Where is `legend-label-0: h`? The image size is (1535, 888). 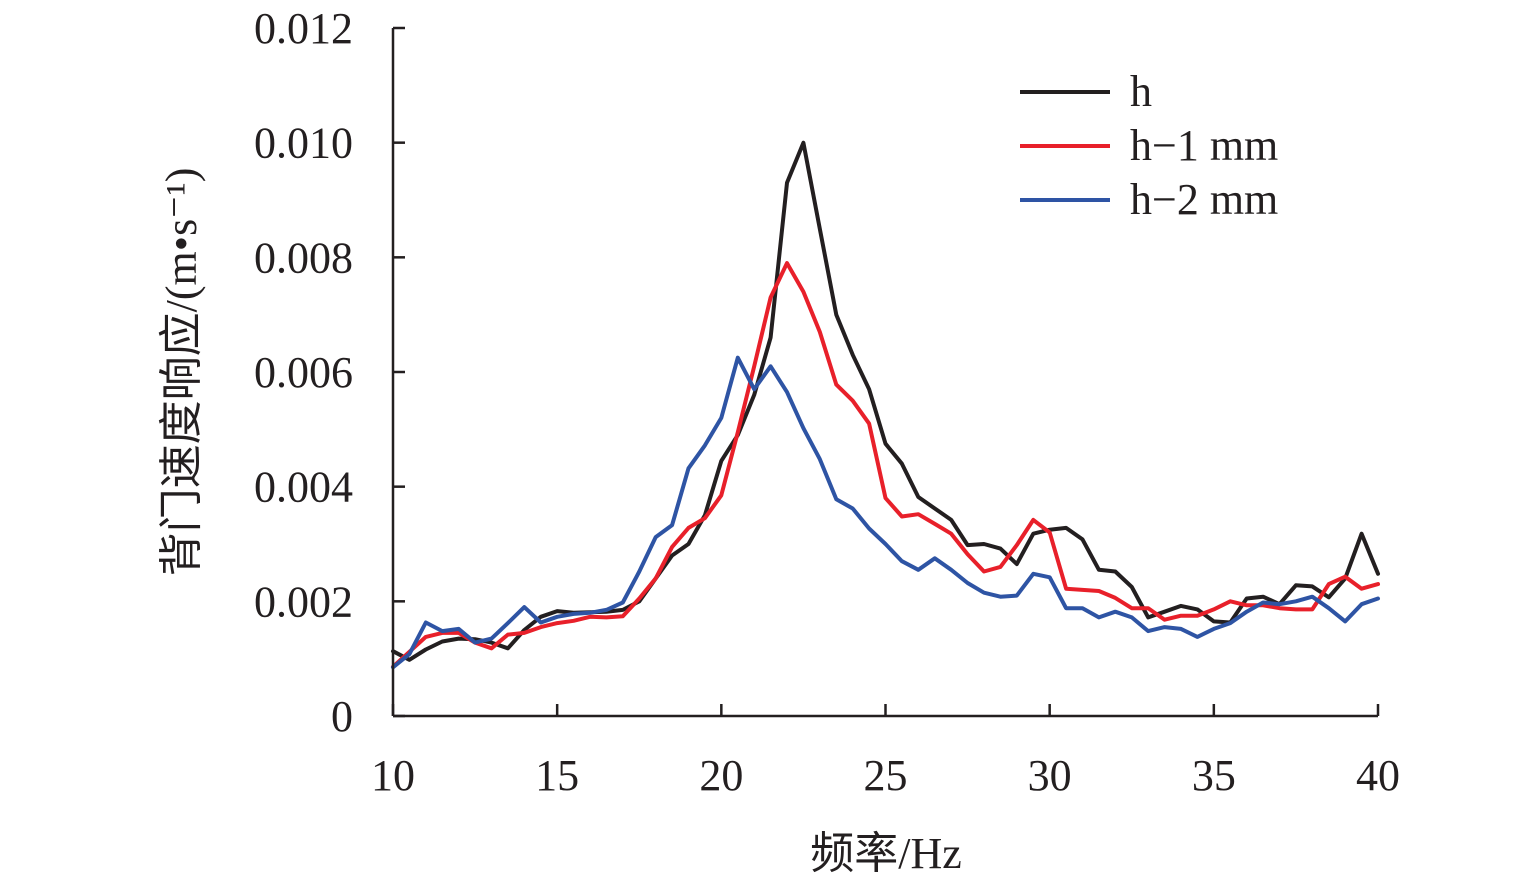
legend-label-0: h is located at coordinates (1141, 91).